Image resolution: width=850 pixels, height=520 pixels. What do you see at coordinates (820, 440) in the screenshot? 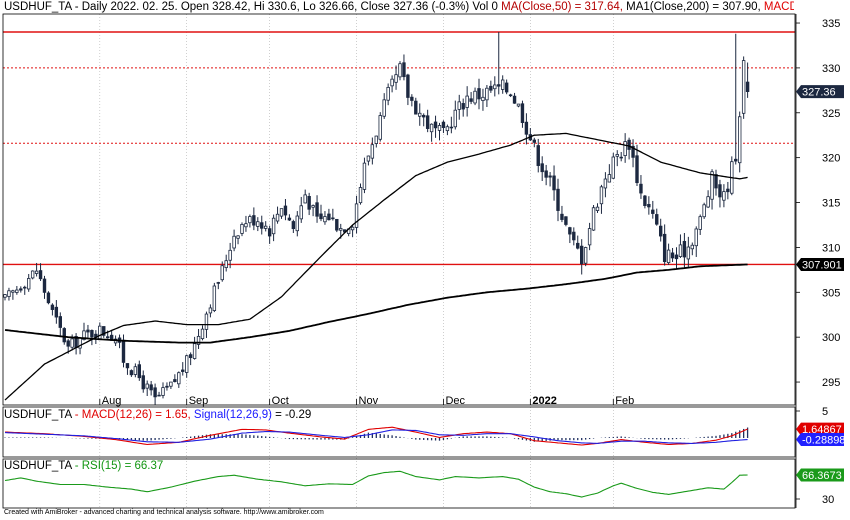
I see `signal-value-tag: -0.28898` at bounding box center [820, 440].